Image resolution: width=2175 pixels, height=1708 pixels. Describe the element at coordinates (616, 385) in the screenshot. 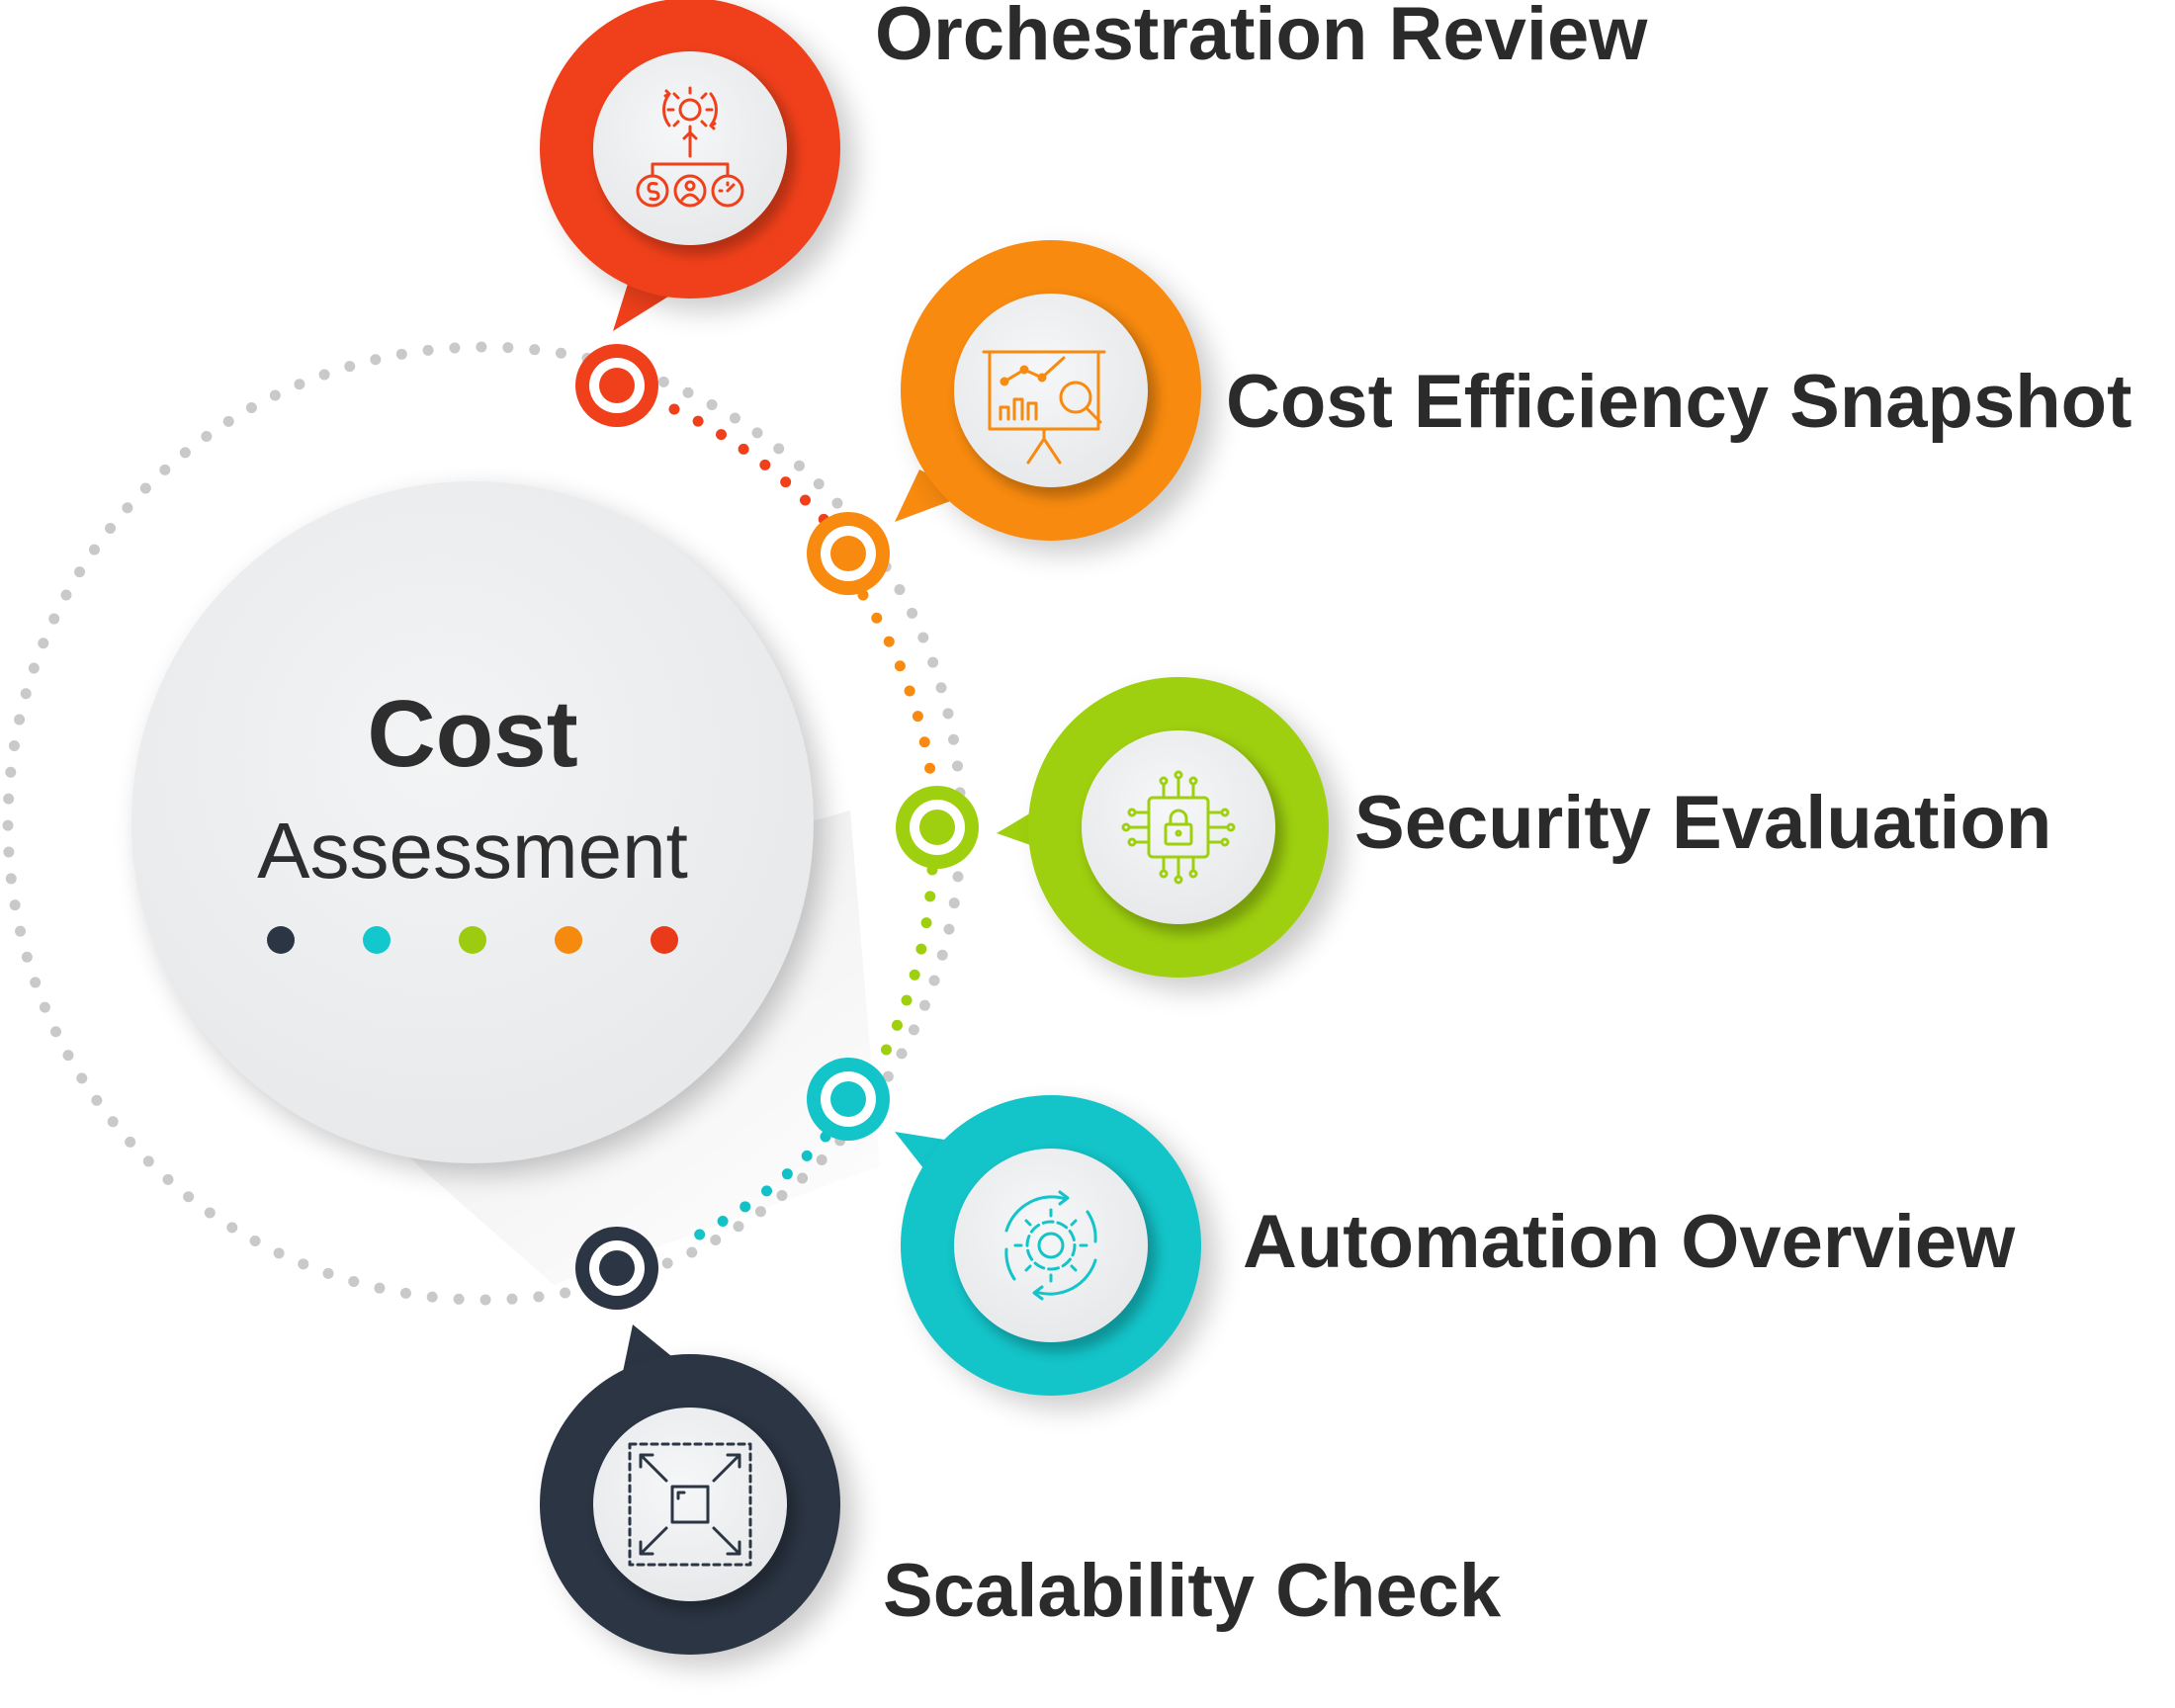

I see `ring-orchestration` at that location.